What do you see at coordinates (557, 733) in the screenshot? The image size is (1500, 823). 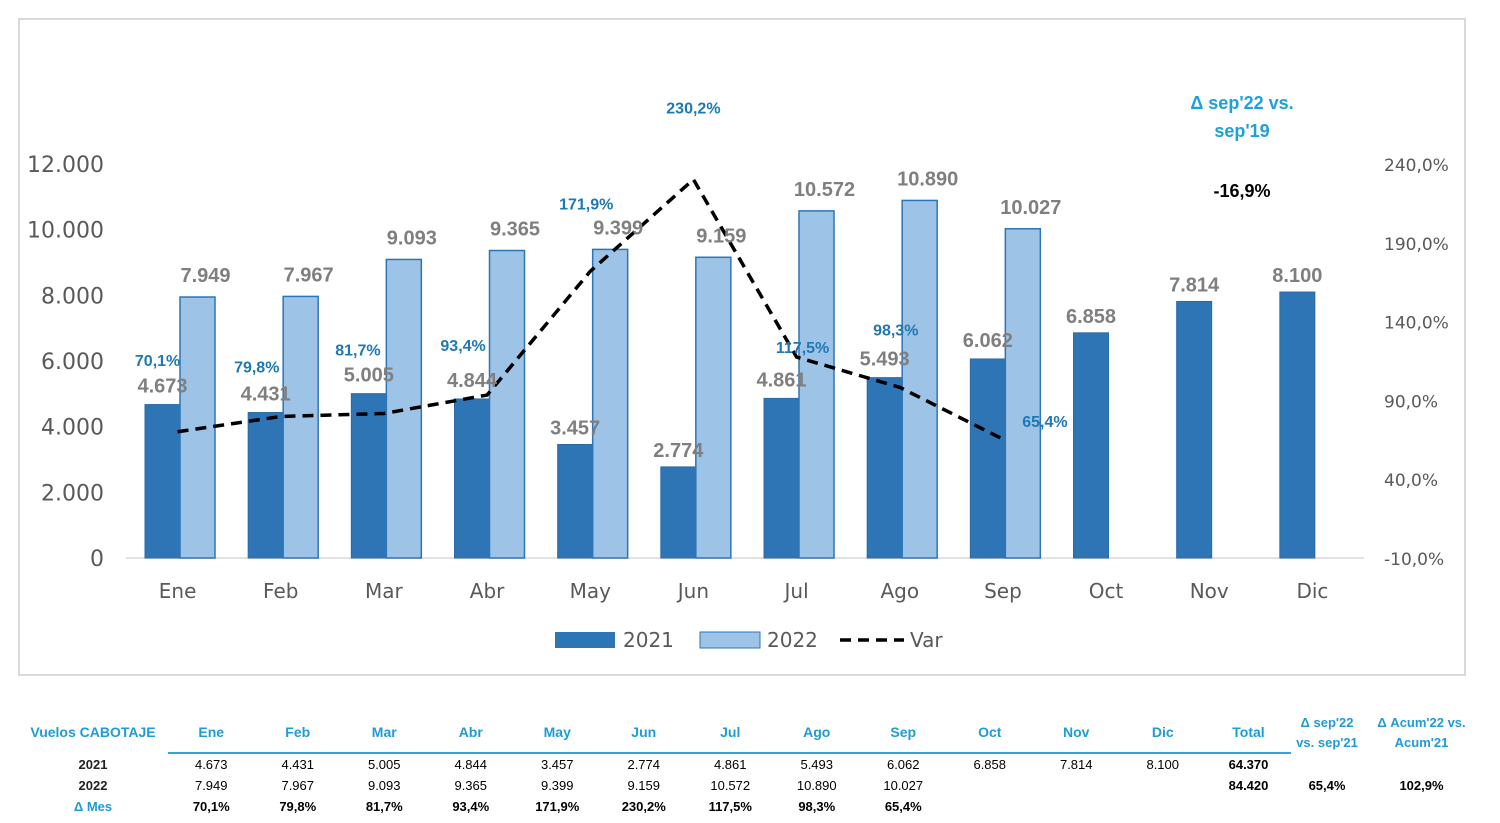 I see `table-header-month: May` at bounding box center [557, 733].